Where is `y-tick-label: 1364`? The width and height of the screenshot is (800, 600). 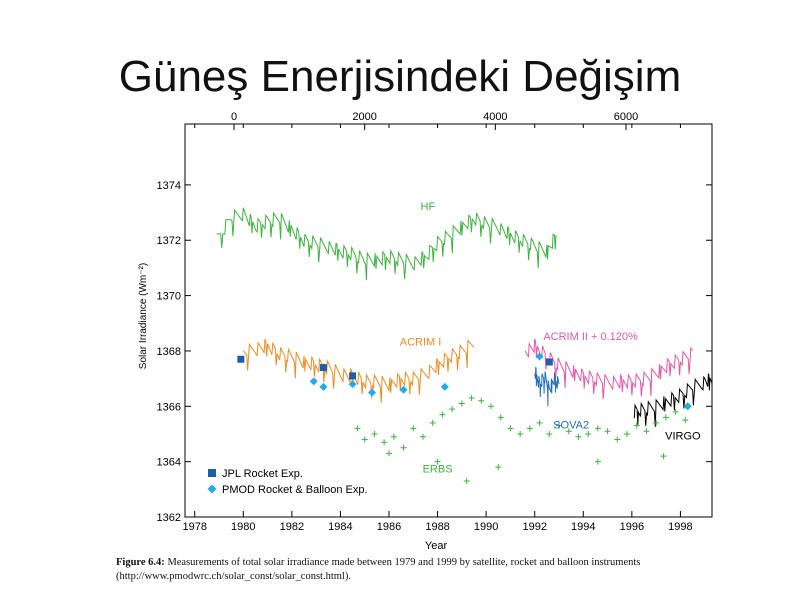 y-tick-label: 1364 is located at coordinates (169, 463).